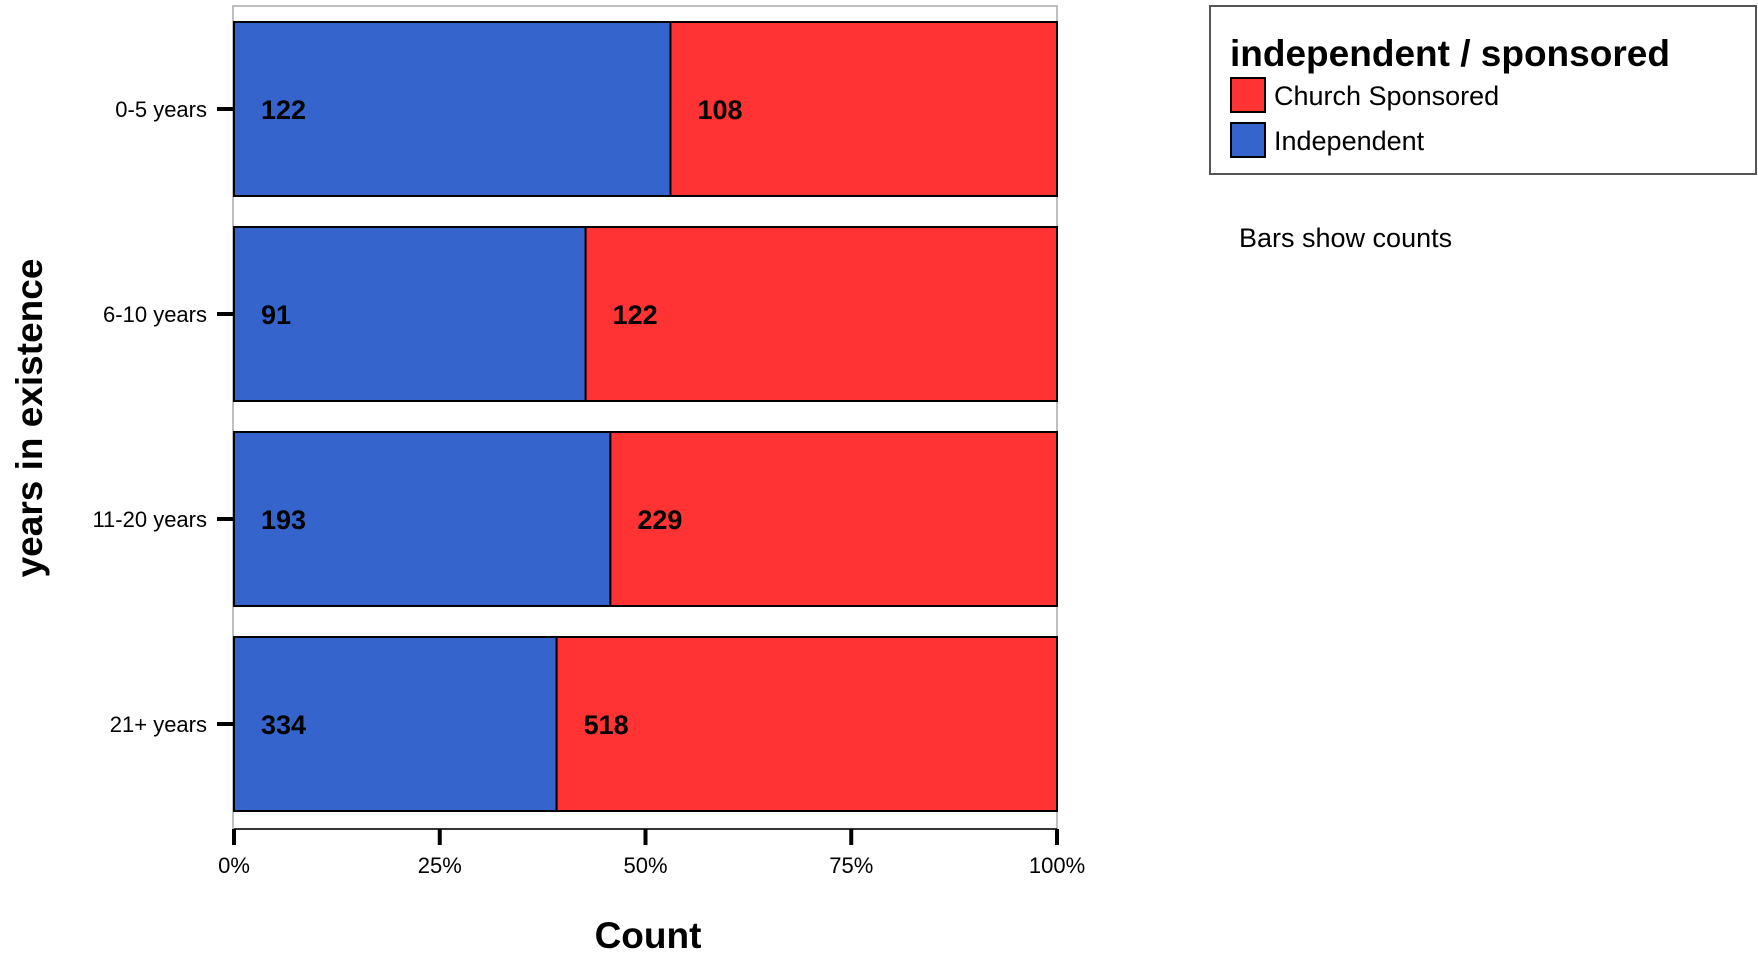  I want to click on y-tick-label-4: 21+ years, so click(158, 724).